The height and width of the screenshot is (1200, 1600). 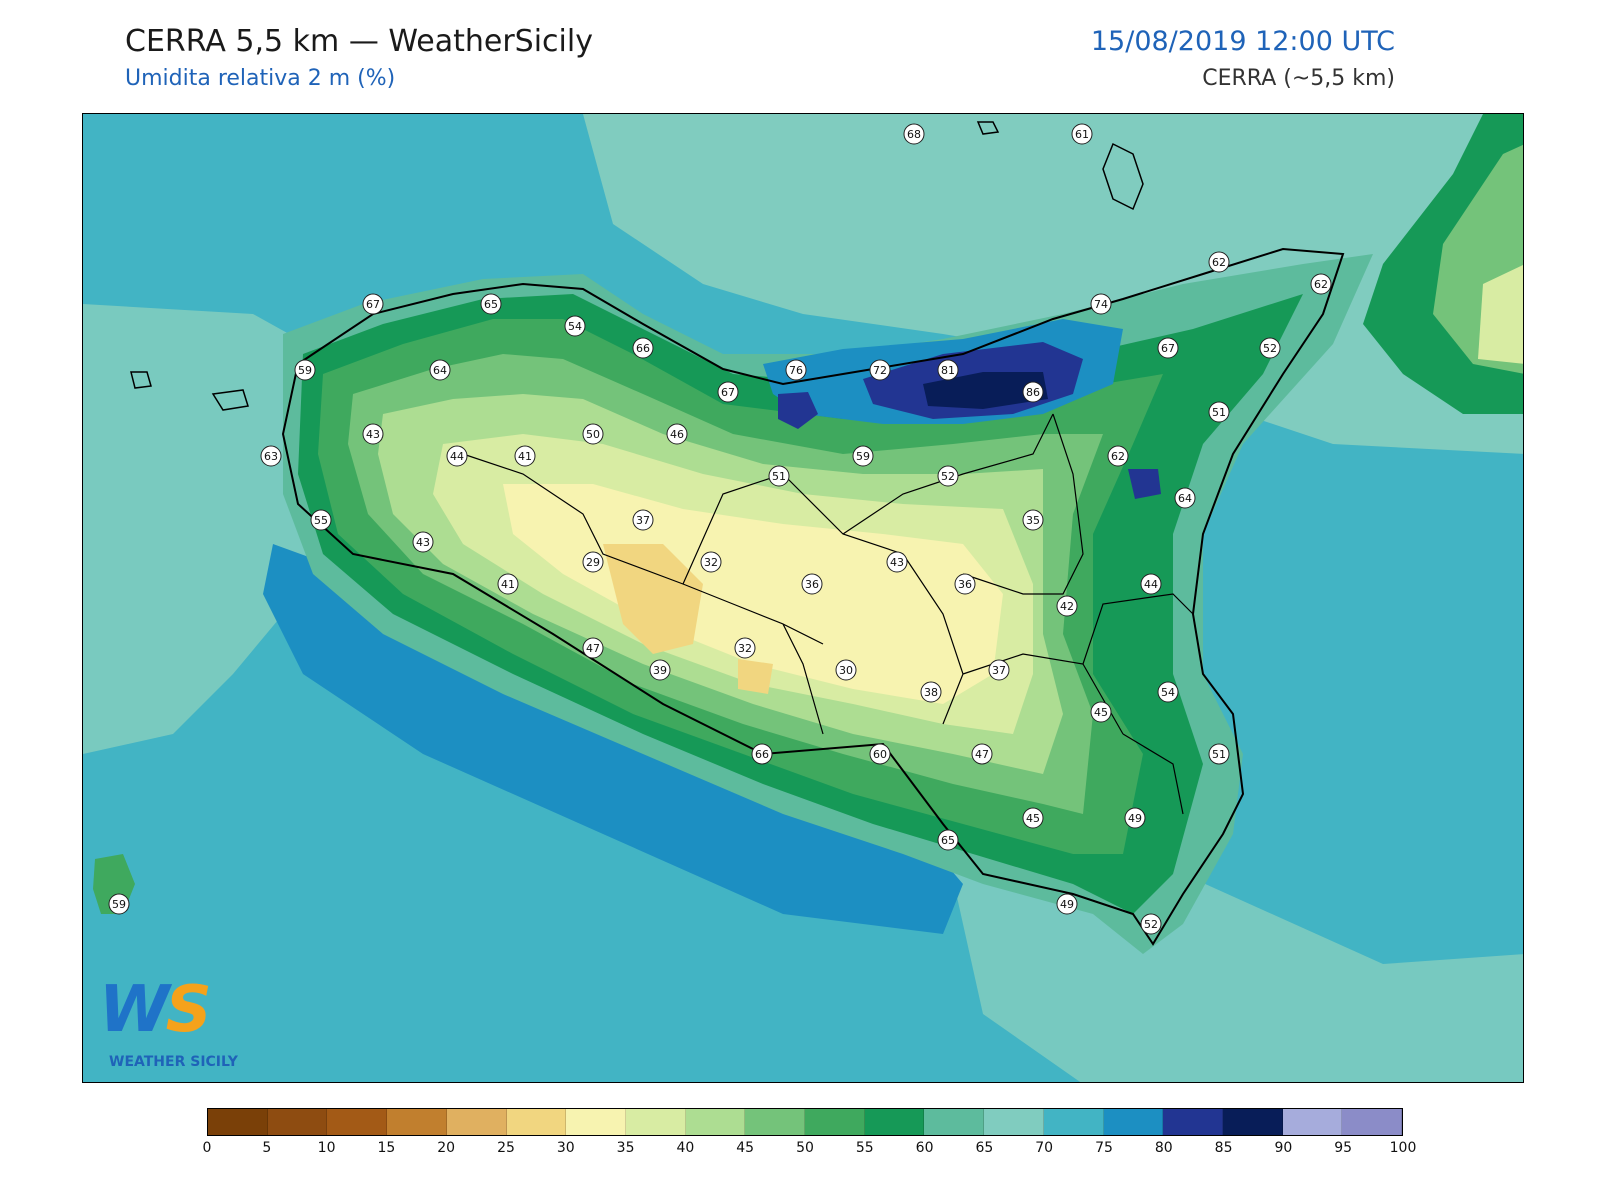 I want to click on station-value: 42, so click(x=1067, y=606).